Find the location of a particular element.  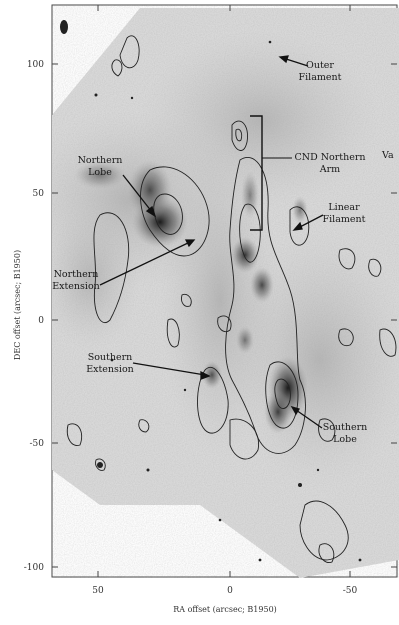

y-tick-label: 50 is located at coordinates (39, 194).